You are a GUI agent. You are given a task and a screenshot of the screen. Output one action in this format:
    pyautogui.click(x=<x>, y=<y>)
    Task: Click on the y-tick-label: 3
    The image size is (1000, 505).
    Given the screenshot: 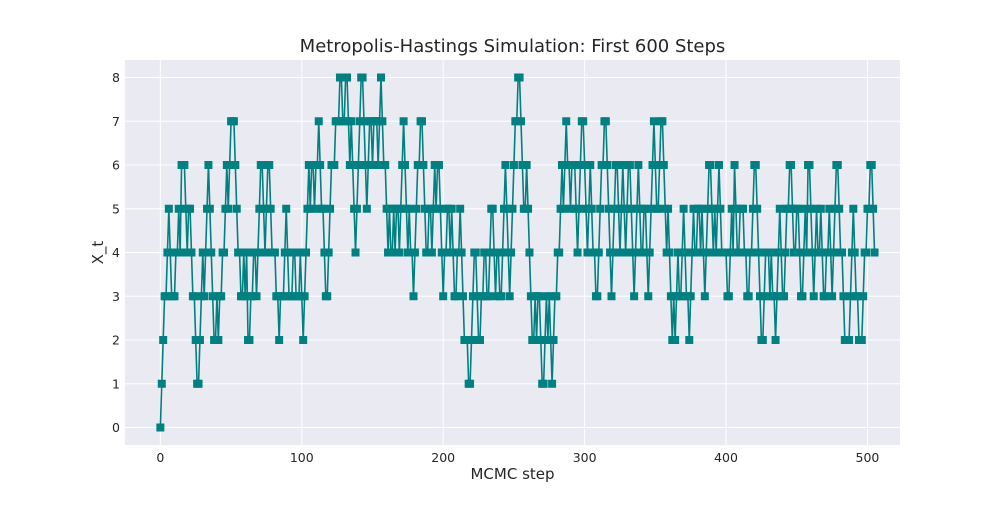 What is the action you would take?
    pyautogui.click(x=116, y=296)
    